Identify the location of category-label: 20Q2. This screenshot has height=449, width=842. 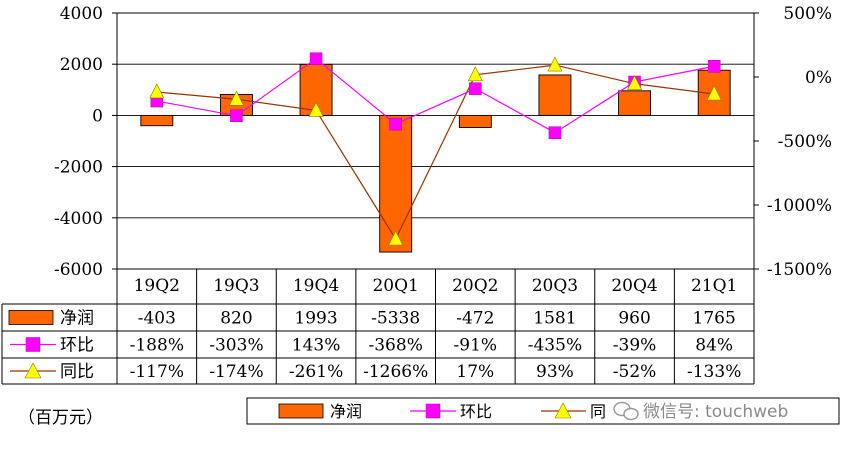
(475, 286).